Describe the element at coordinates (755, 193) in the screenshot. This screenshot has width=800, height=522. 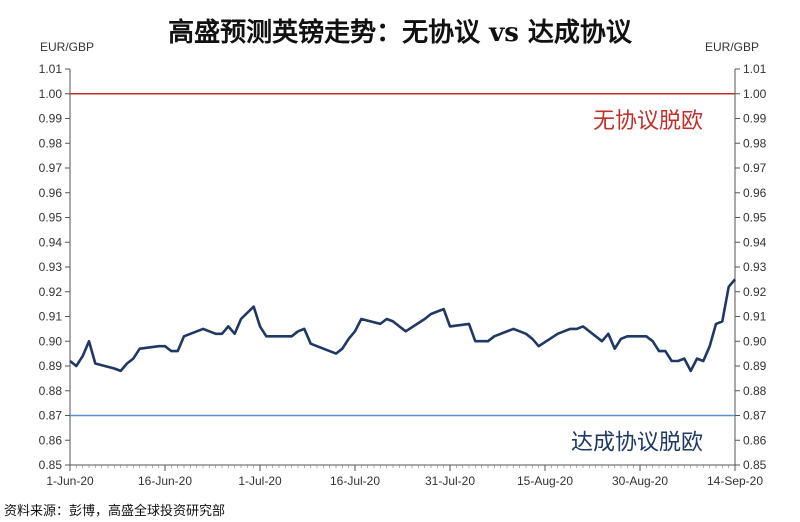
I see `right-y-tick-label: 0.96` at that location.